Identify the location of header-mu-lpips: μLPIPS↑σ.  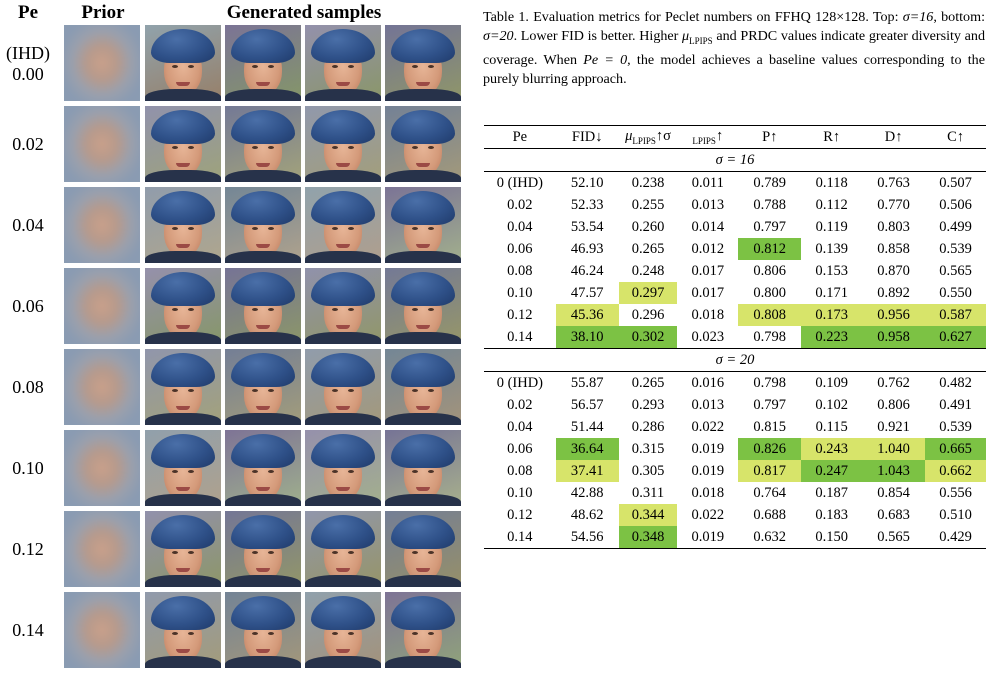
(648, 137).